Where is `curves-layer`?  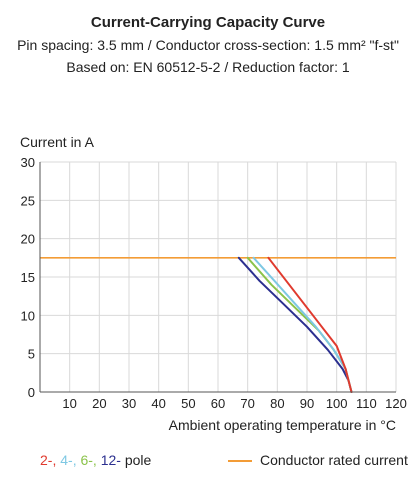 curves-layer is located at coordinates (295, 324).